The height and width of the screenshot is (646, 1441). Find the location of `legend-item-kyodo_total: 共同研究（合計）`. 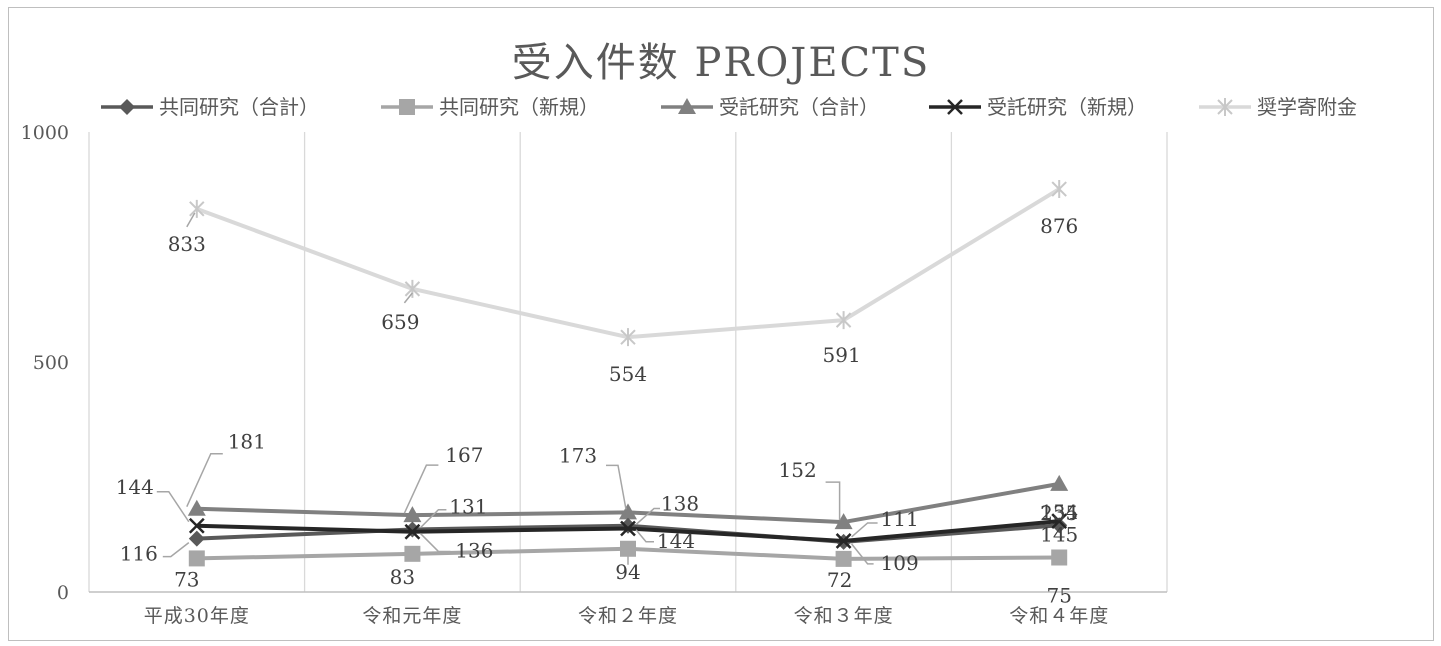

legend-item-kyodo_total: 共同研究（合計） is located at coordinates (210, 107).